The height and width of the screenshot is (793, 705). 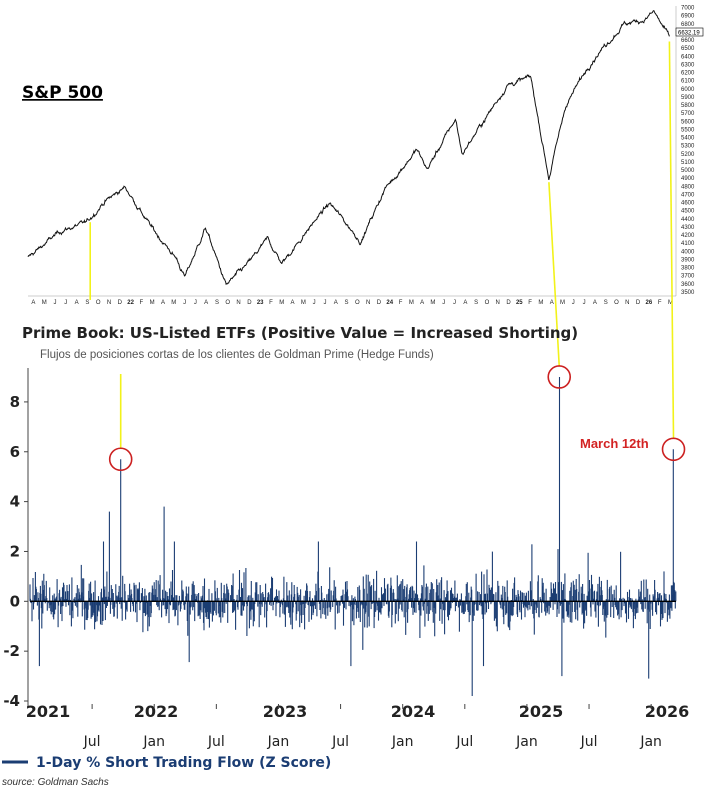 What do you see at coordinates (689, 34) in the screenshot?
I see `sp500-last-value: 6632.19` at bounding box center [689, 34].